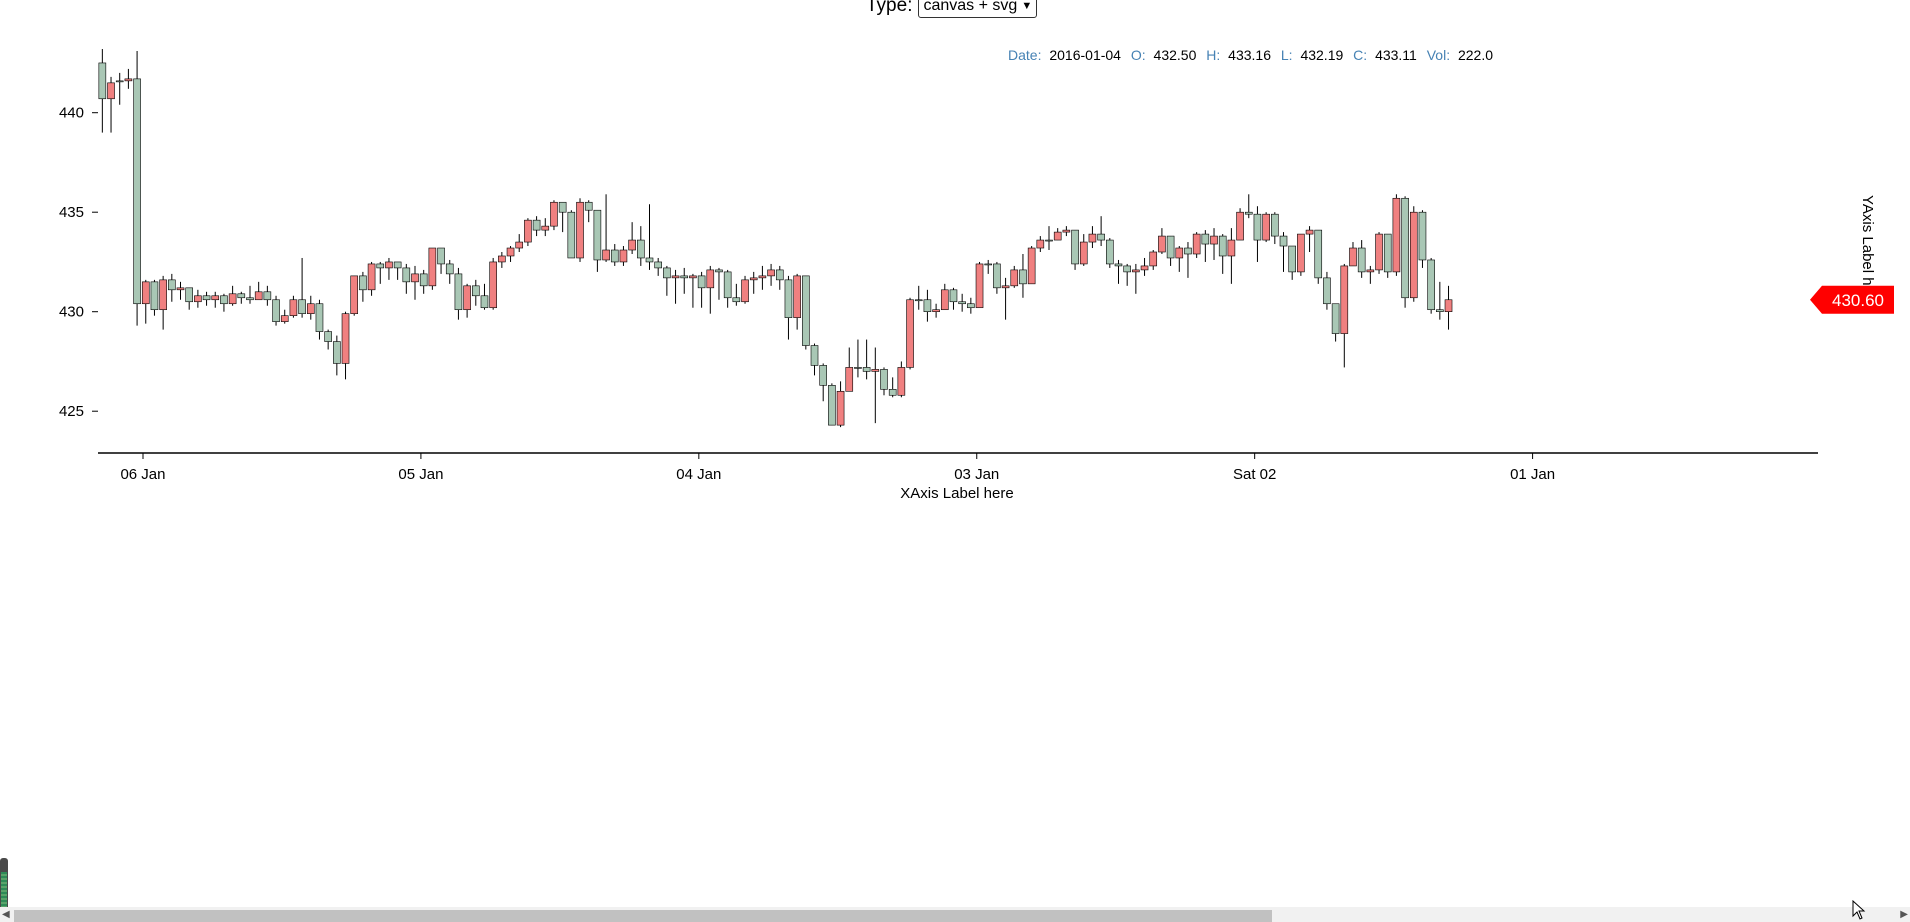 The image size is (1910, 922). Describe the element at coordinates (78, 262) in the screenshot. I see `y-axis: 425 430 435 440` at that location.